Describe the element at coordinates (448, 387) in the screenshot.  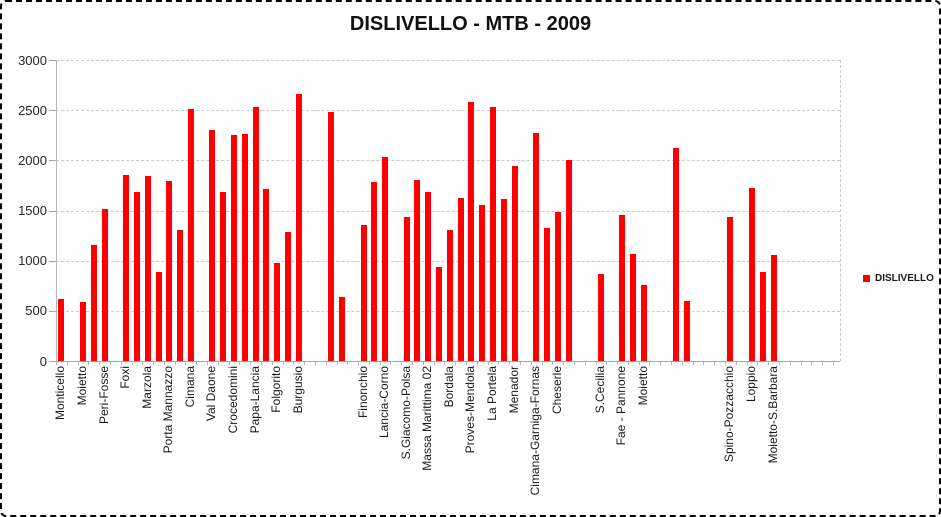
I see `x-axis-label: Bordala` at that location.